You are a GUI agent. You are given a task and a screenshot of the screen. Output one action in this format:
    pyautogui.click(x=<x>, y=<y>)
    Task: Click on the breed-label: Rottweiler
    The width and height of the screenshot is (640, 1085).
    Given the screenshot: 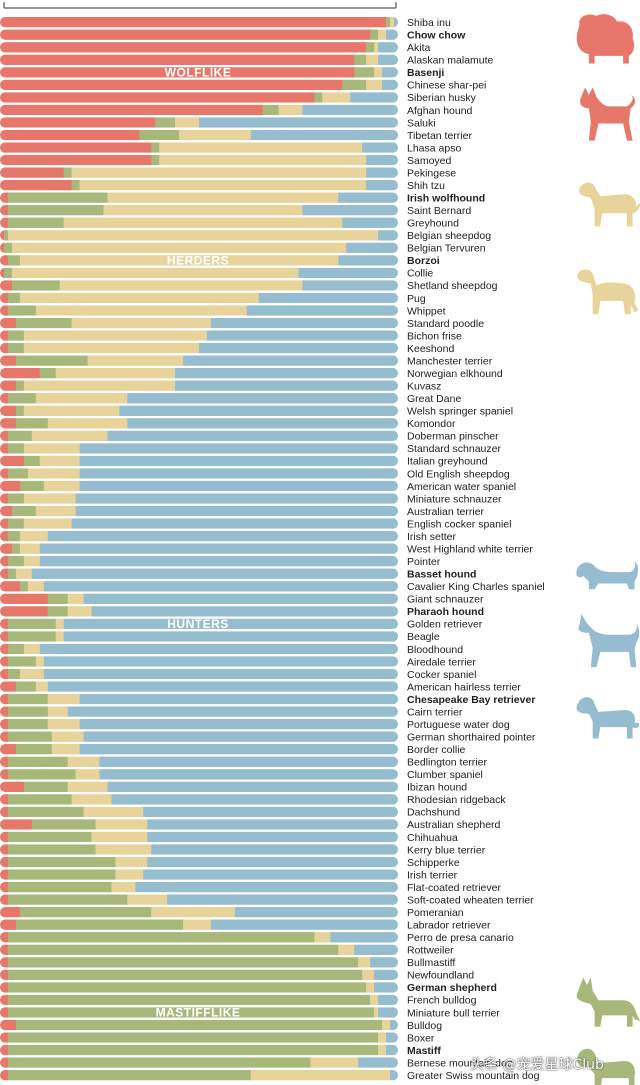 What is the action you would take?
    pyautogui.click(x=430, y=951)
    